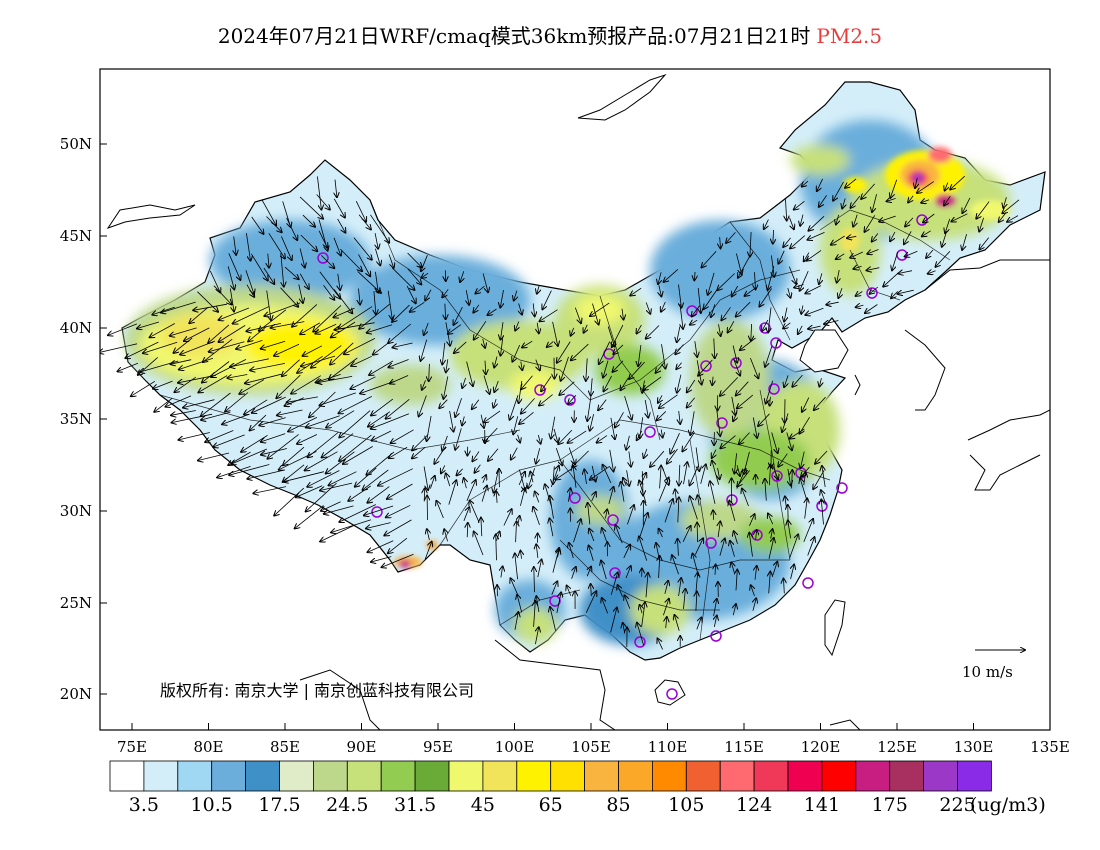 This screenshot has width=1100, height=850. Describe the element at coordinates (640, 642) in the screenshot. I see `city-marker` at that location.